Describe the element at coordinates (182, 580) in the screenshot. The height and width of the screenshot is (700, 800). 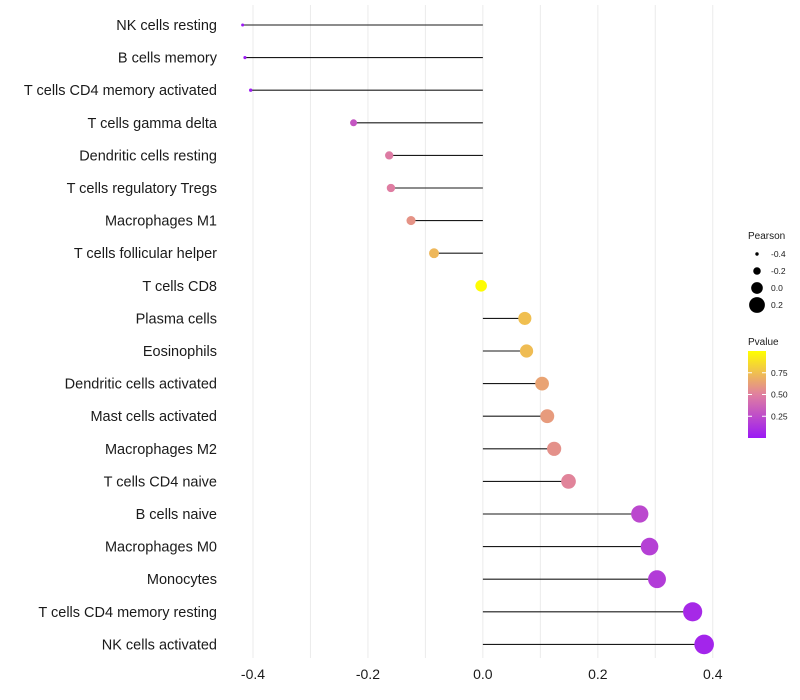
I see `category-label: Monocytes` at that location.